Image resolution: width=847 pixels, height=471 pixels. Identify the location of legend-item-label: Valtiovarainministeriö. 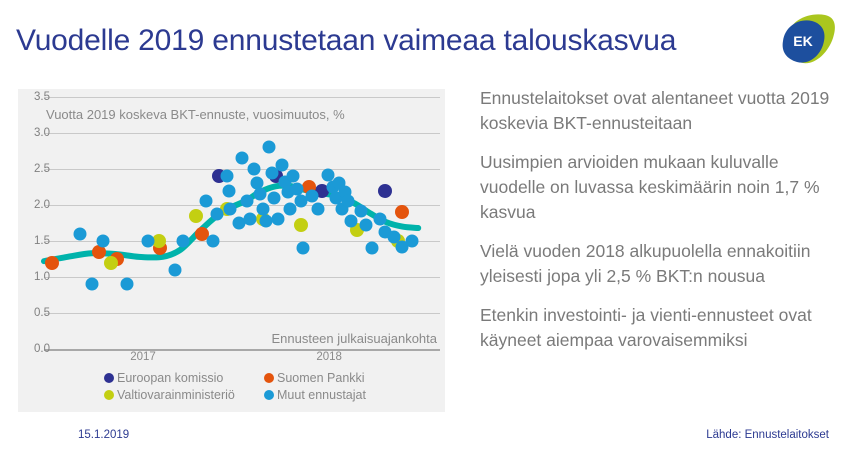
(176, 395).